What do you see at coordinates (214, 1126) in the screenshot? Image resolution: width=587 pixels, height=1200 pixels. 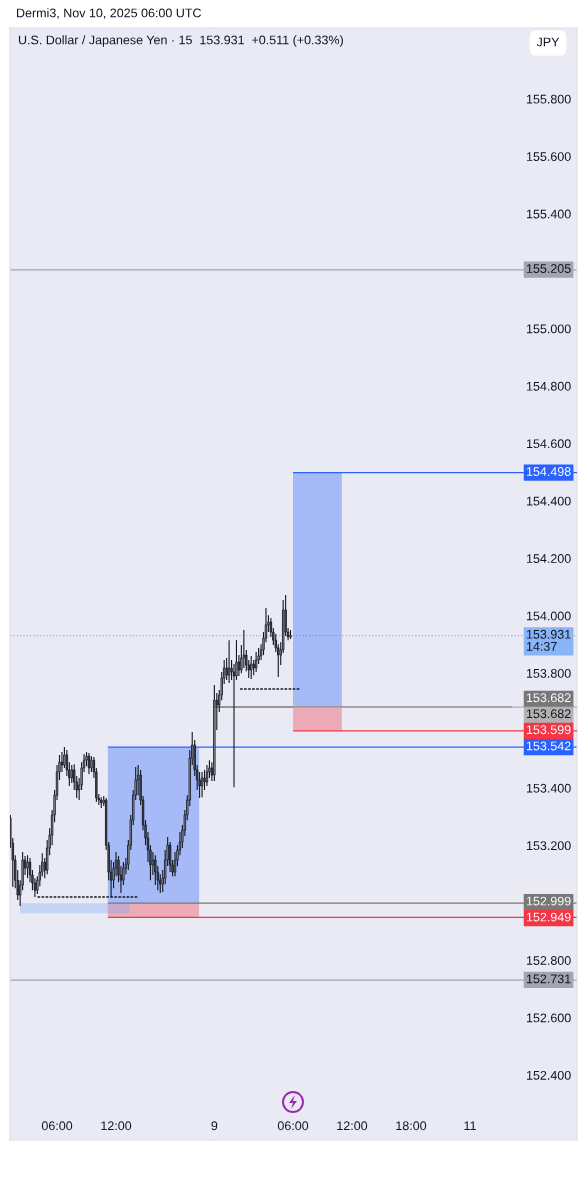 I see `x-tick-label: 9` at bounding box center [214, 1126].